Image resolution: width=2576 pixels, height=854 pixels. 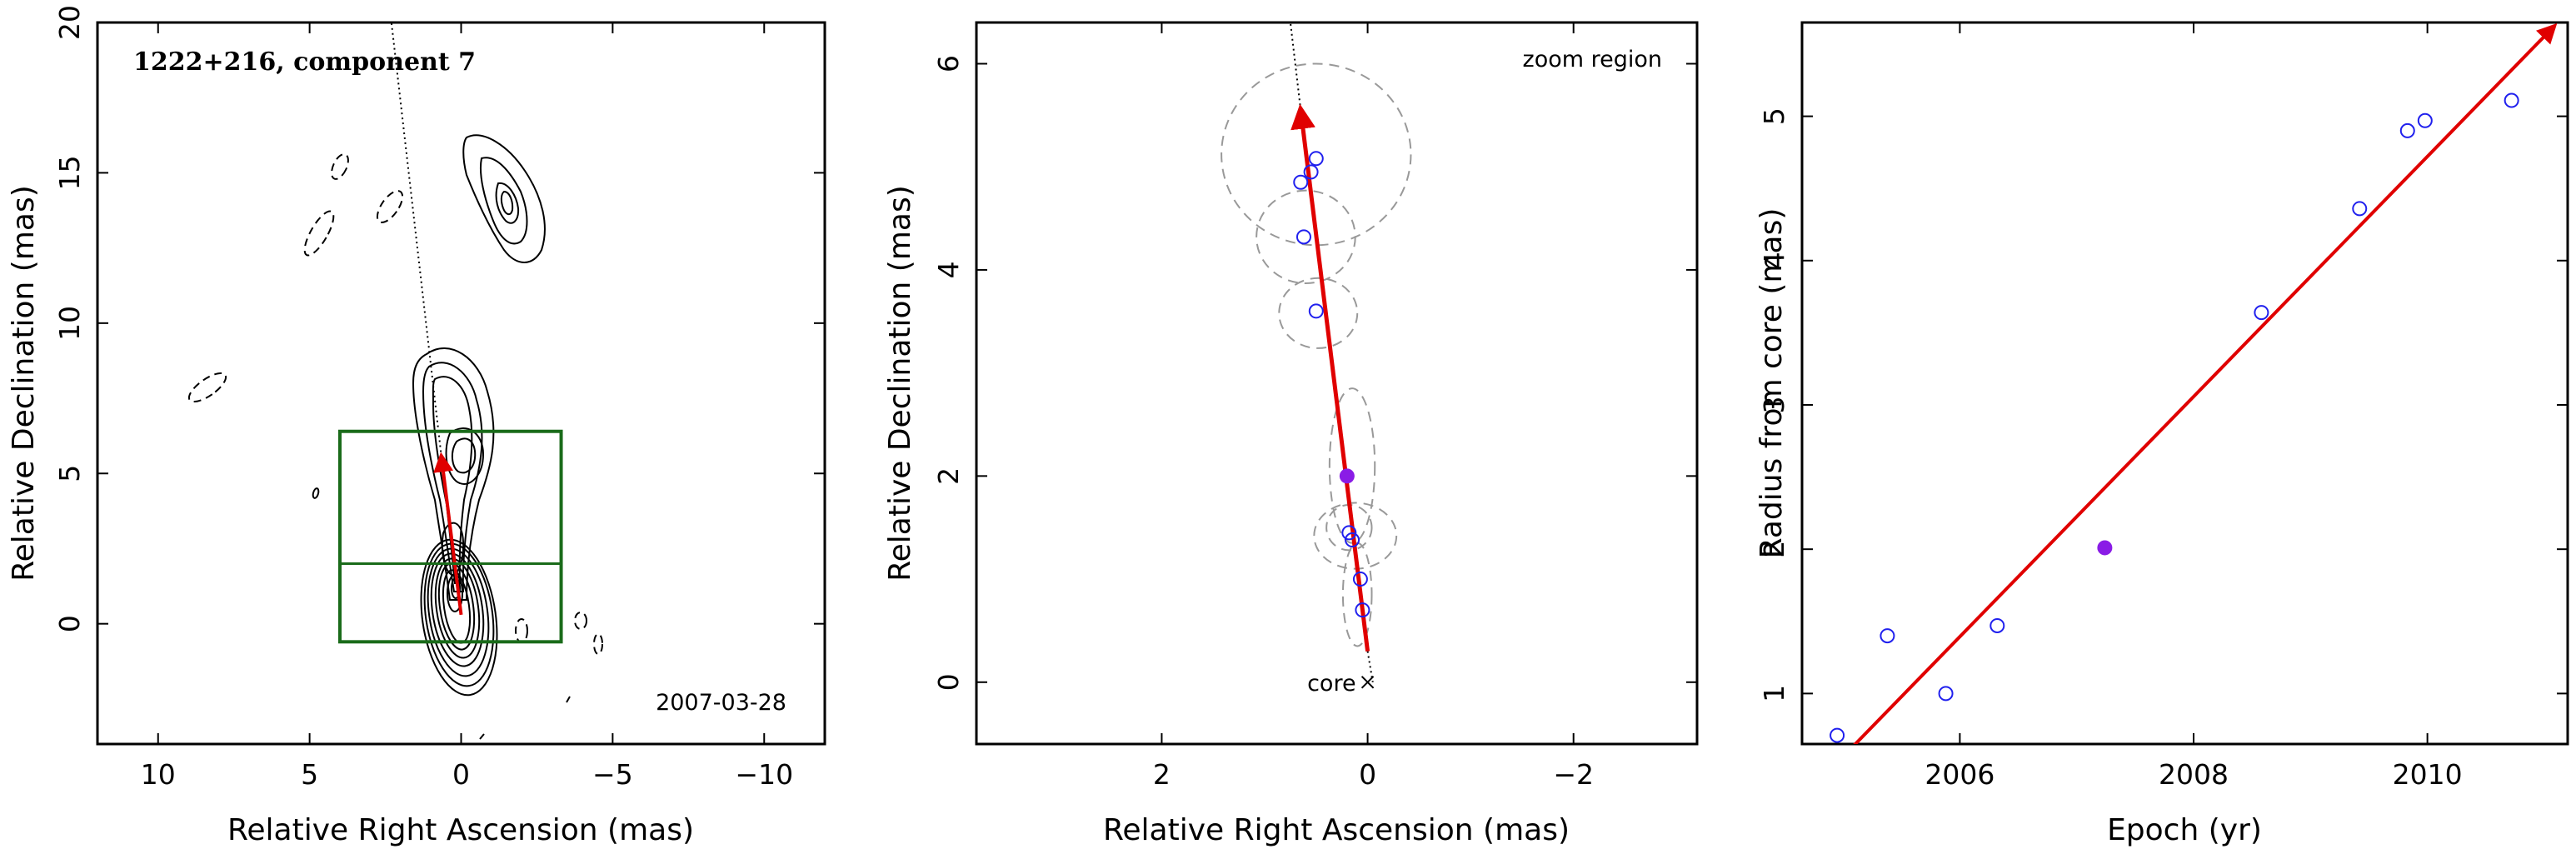 I want to click on beam-marker, so click(x=316, y=493).